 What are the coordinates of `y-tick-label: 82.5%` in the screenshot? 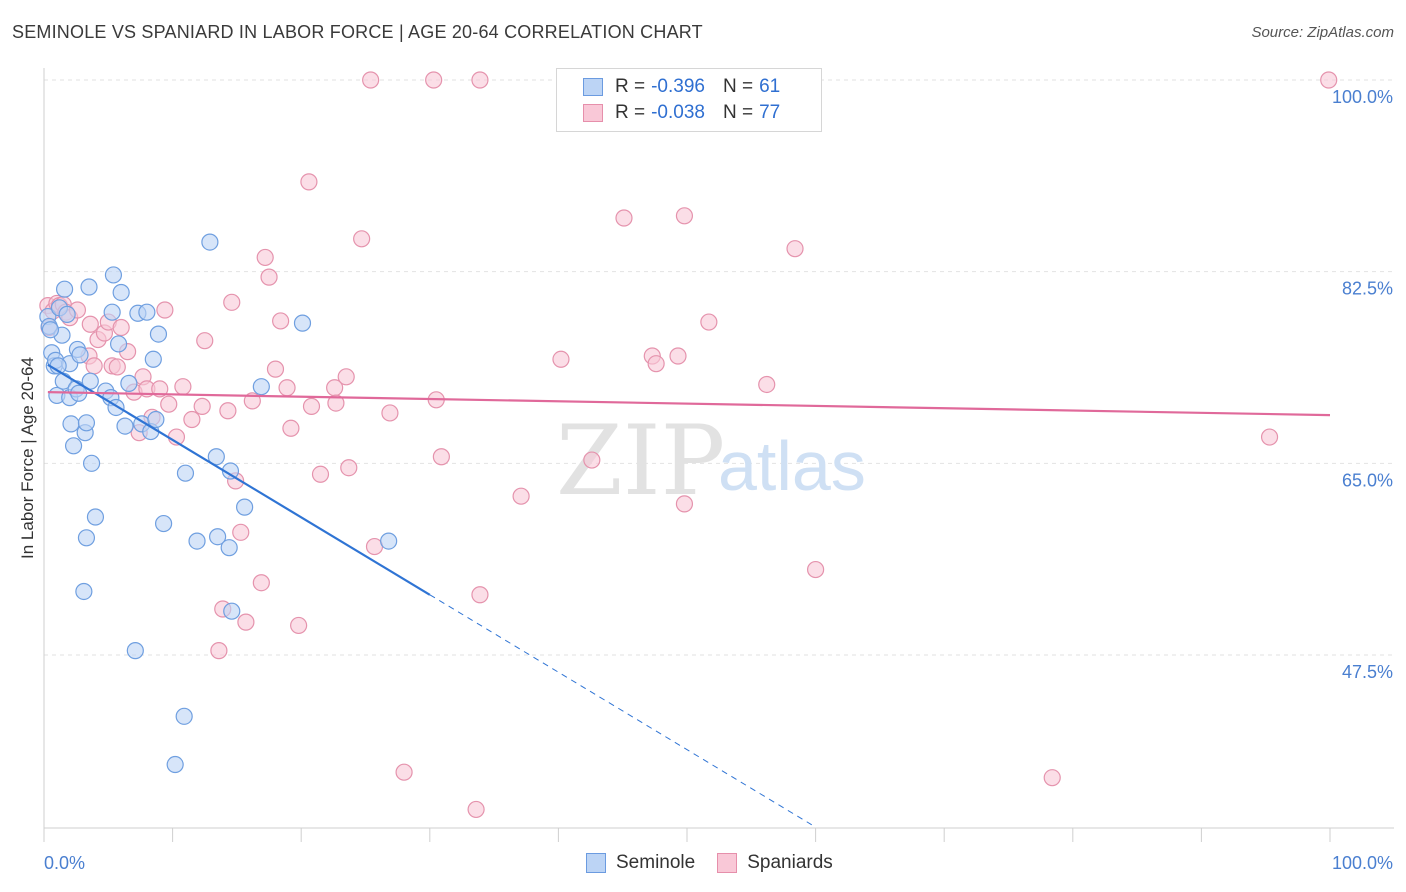 It's located at (1367, 289).